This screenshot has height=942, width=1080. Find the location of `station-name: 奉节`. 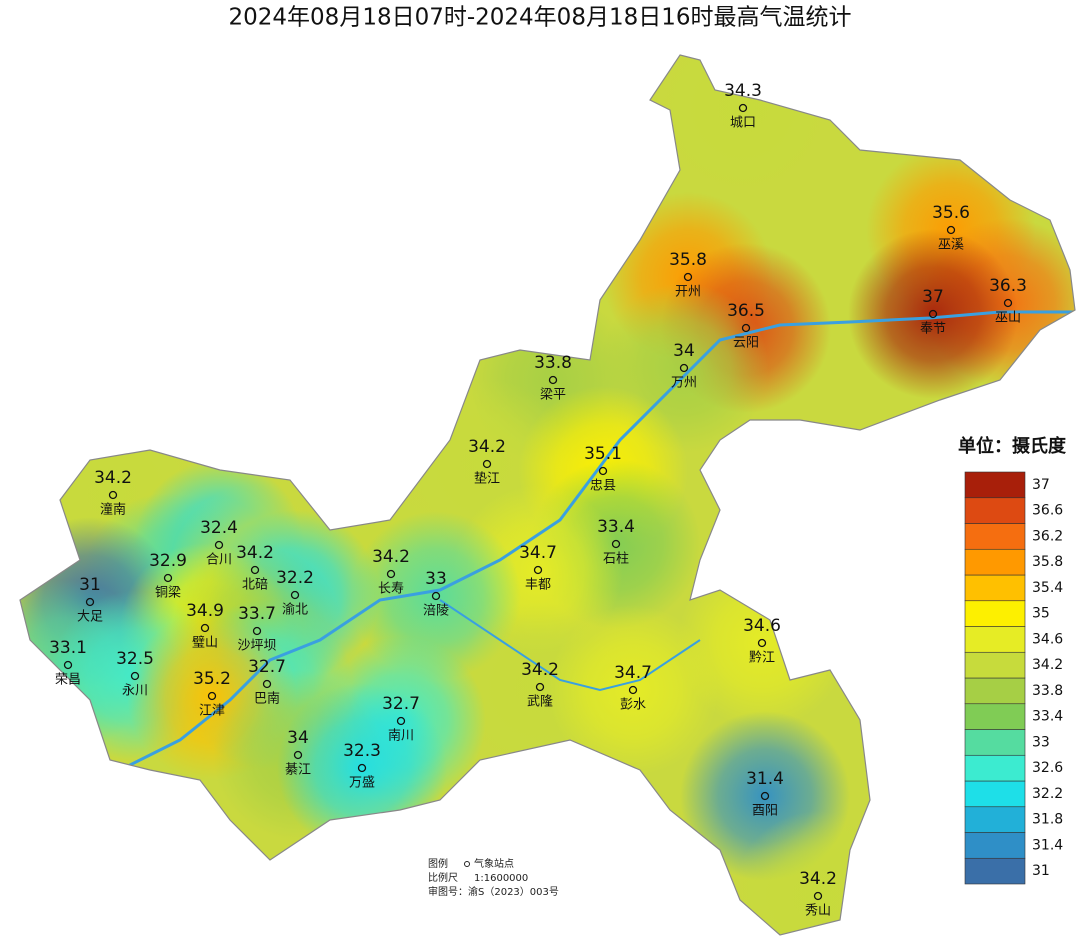

station-name: 奉节 is located at coordinates (933, 329).